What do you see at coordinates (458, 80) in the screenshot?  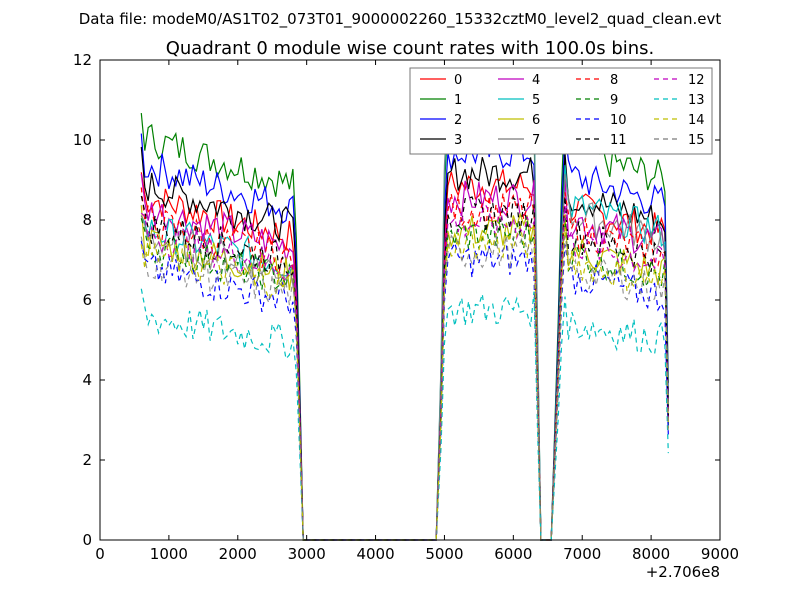 I see `legend-label-0: 0` at bounding box center [458, 80].